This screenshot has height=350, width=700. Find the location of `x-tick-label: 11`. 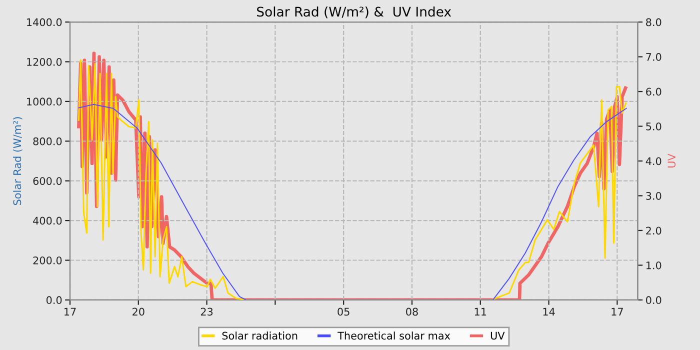

x-tick-label: 11 is located at coordinates (480, 312).